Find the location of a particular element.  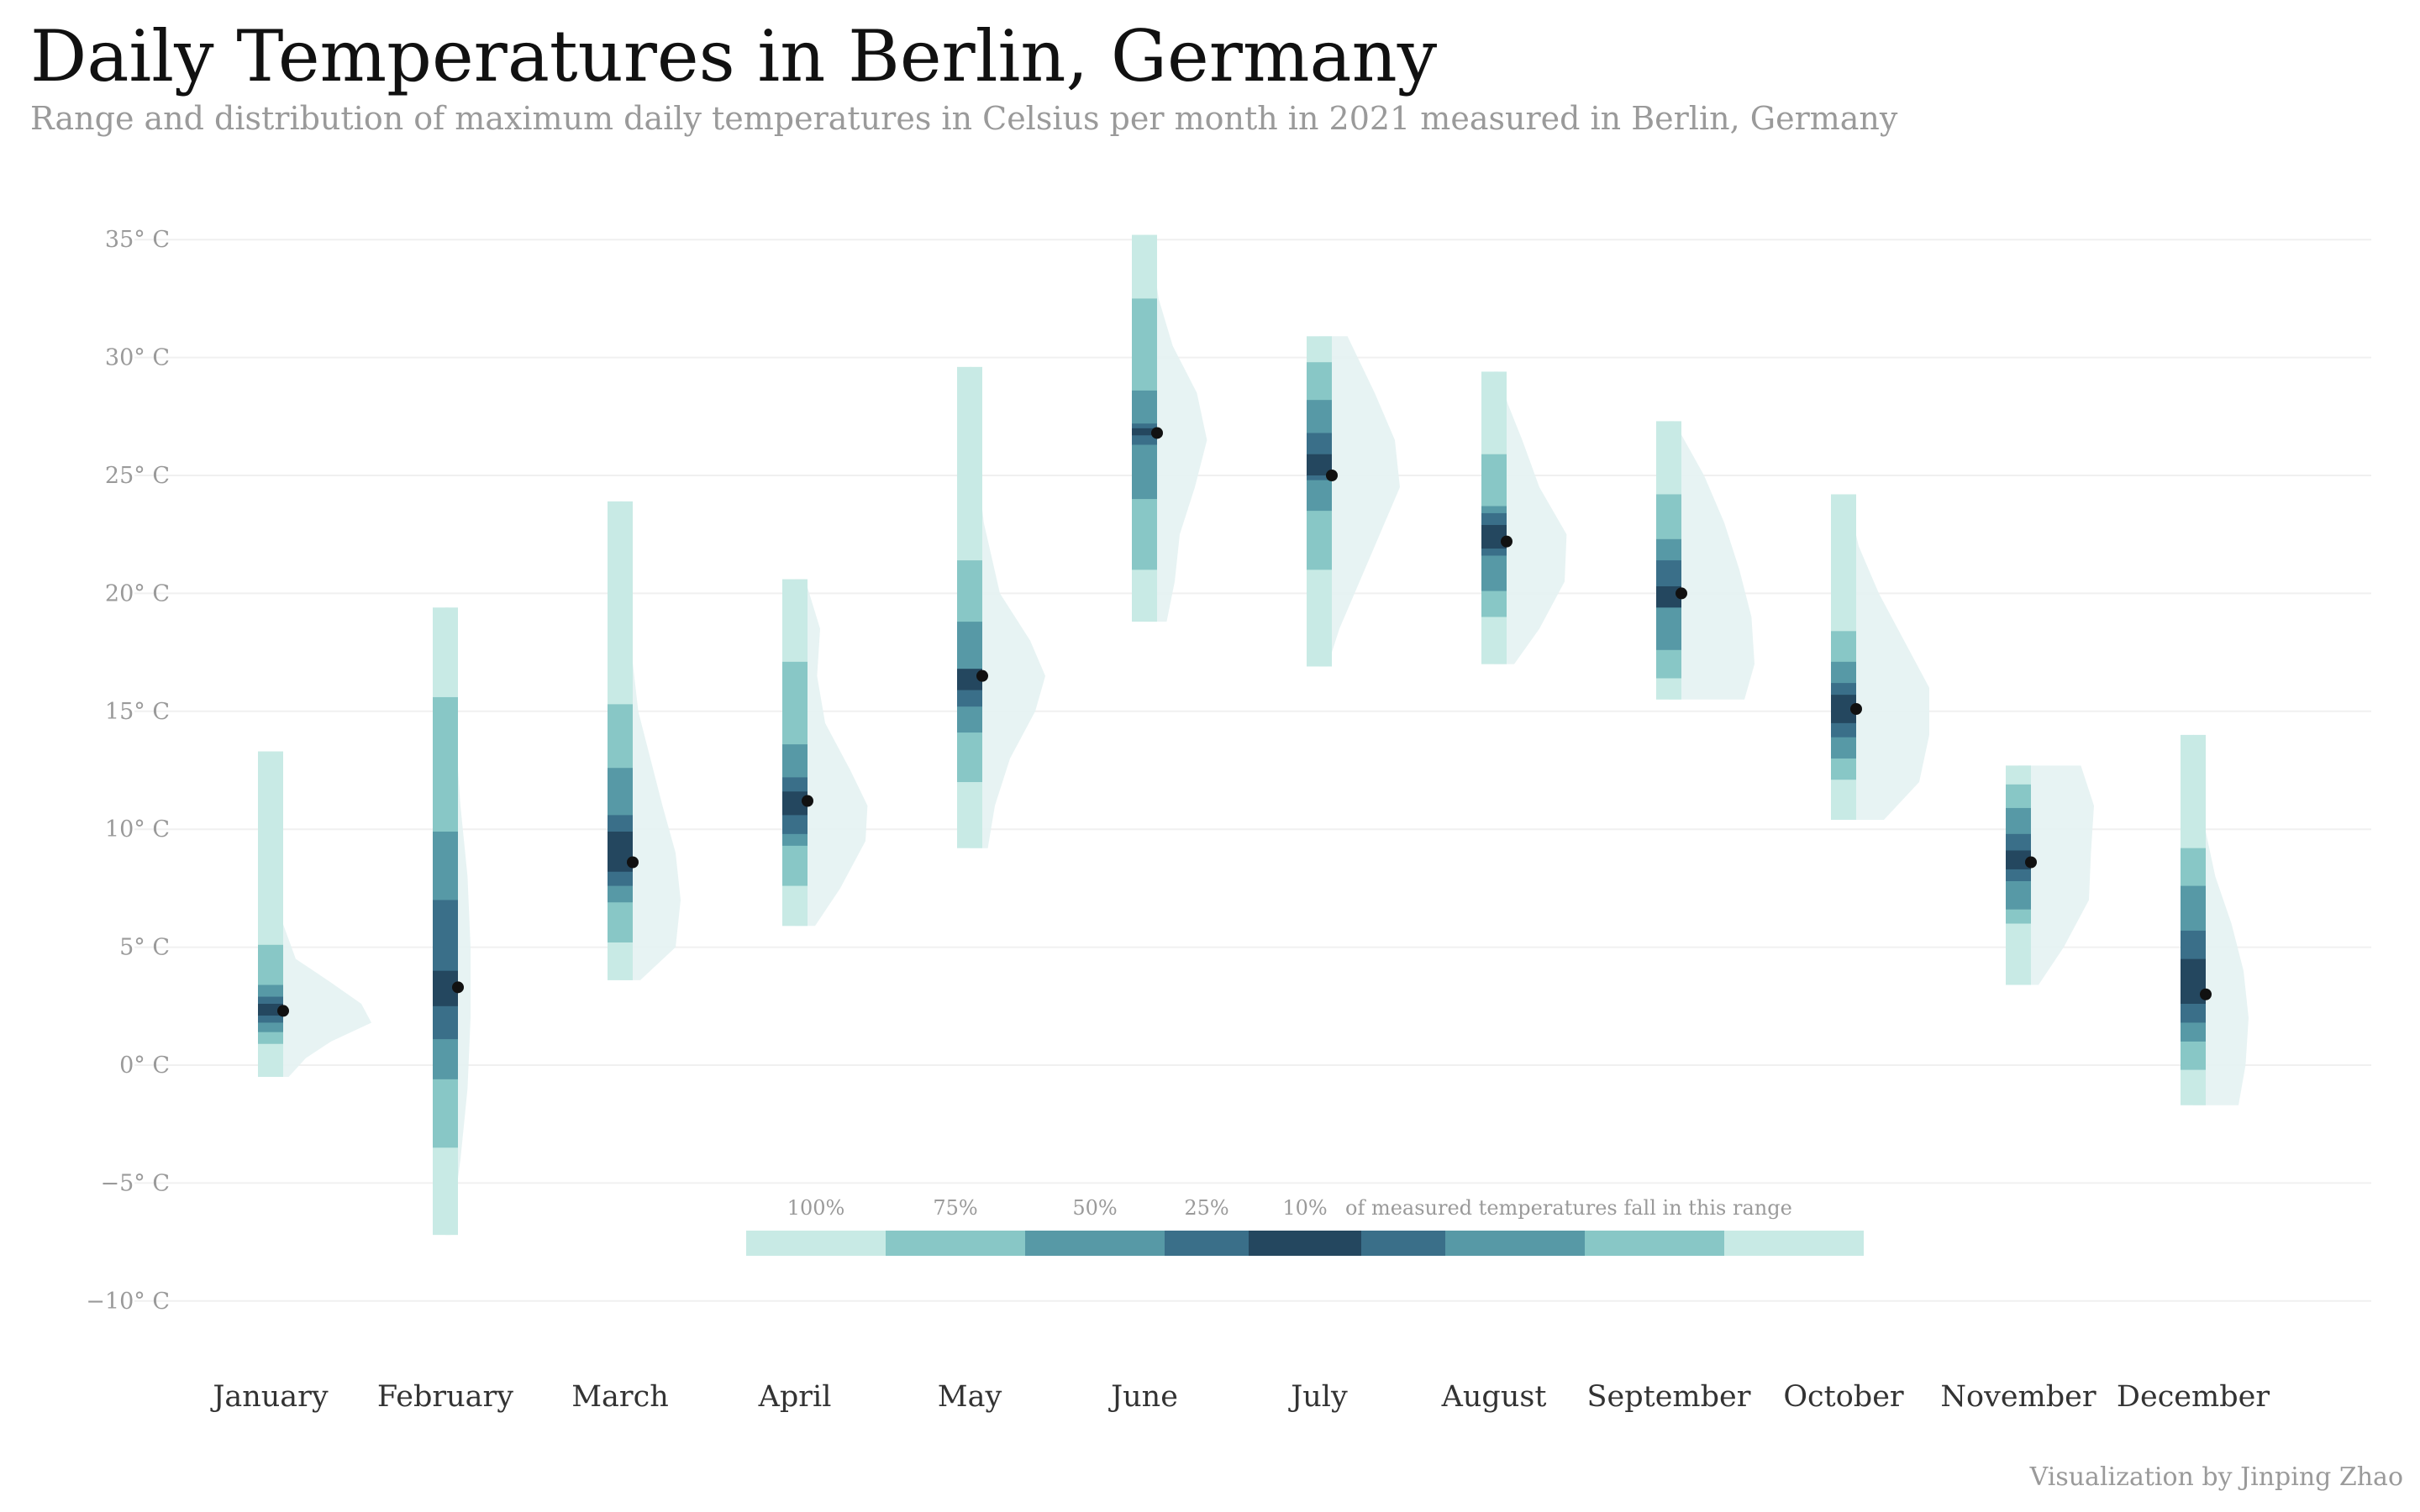

y-tick-label: 10° C is located at coordinates (138, 829).